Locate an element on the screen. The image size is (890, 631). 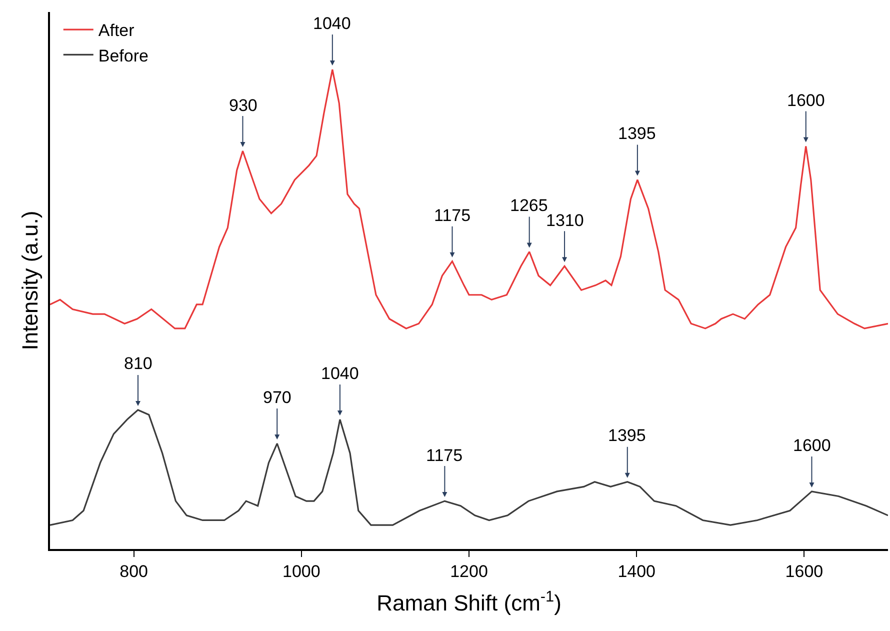
annotation: 810 is located at coordinates (138, 363).